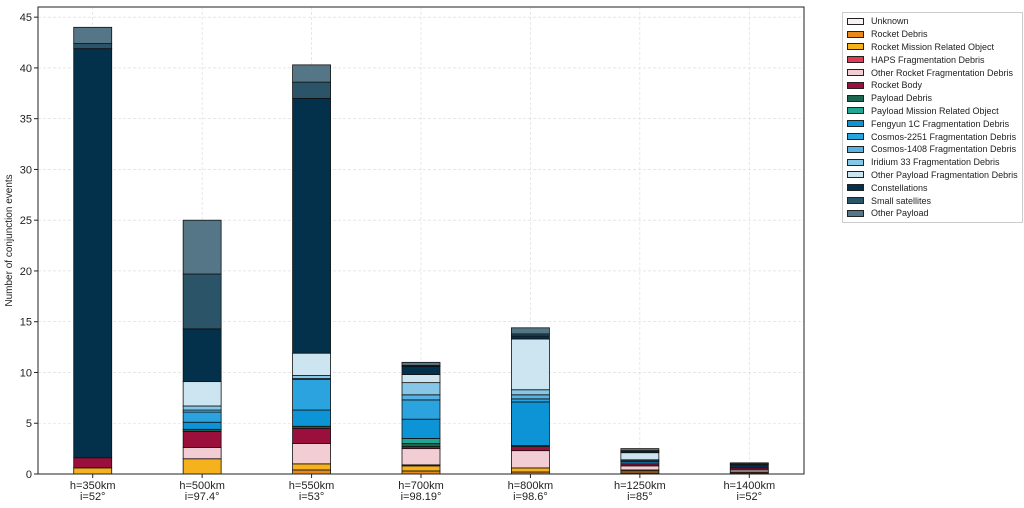 The image size is (1024, 508). Describe the element at coordinates (202, 486) in the screenshot. I see `x-tick-label: h=500km` at that location.